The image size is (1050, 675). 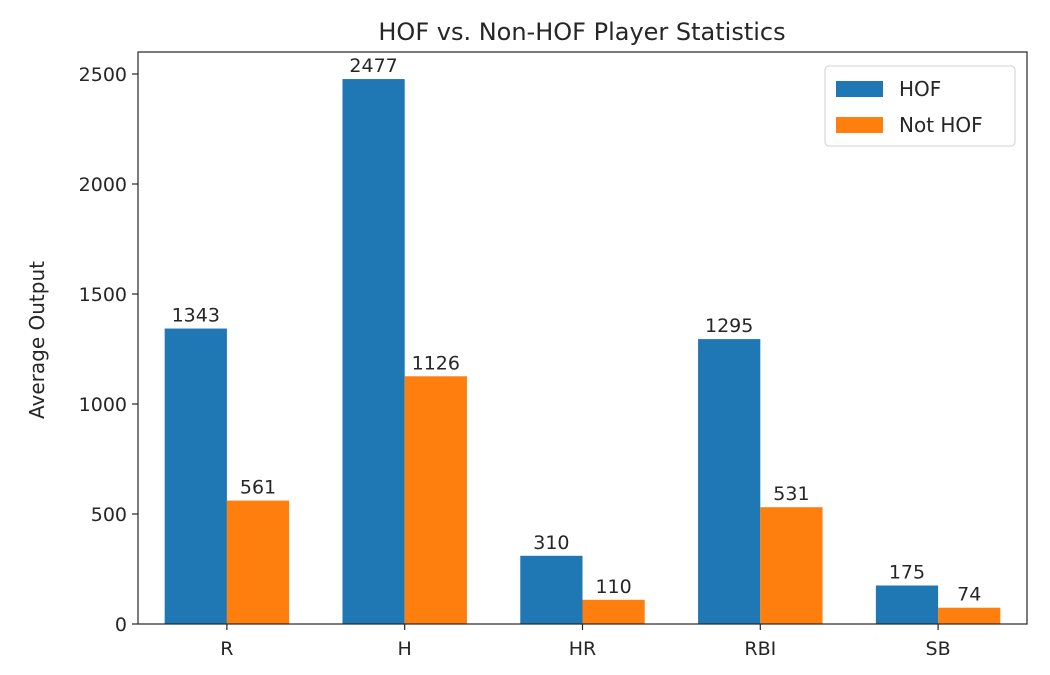 I want to click on y-tick-label: 1500, so click(x=103, y=295).